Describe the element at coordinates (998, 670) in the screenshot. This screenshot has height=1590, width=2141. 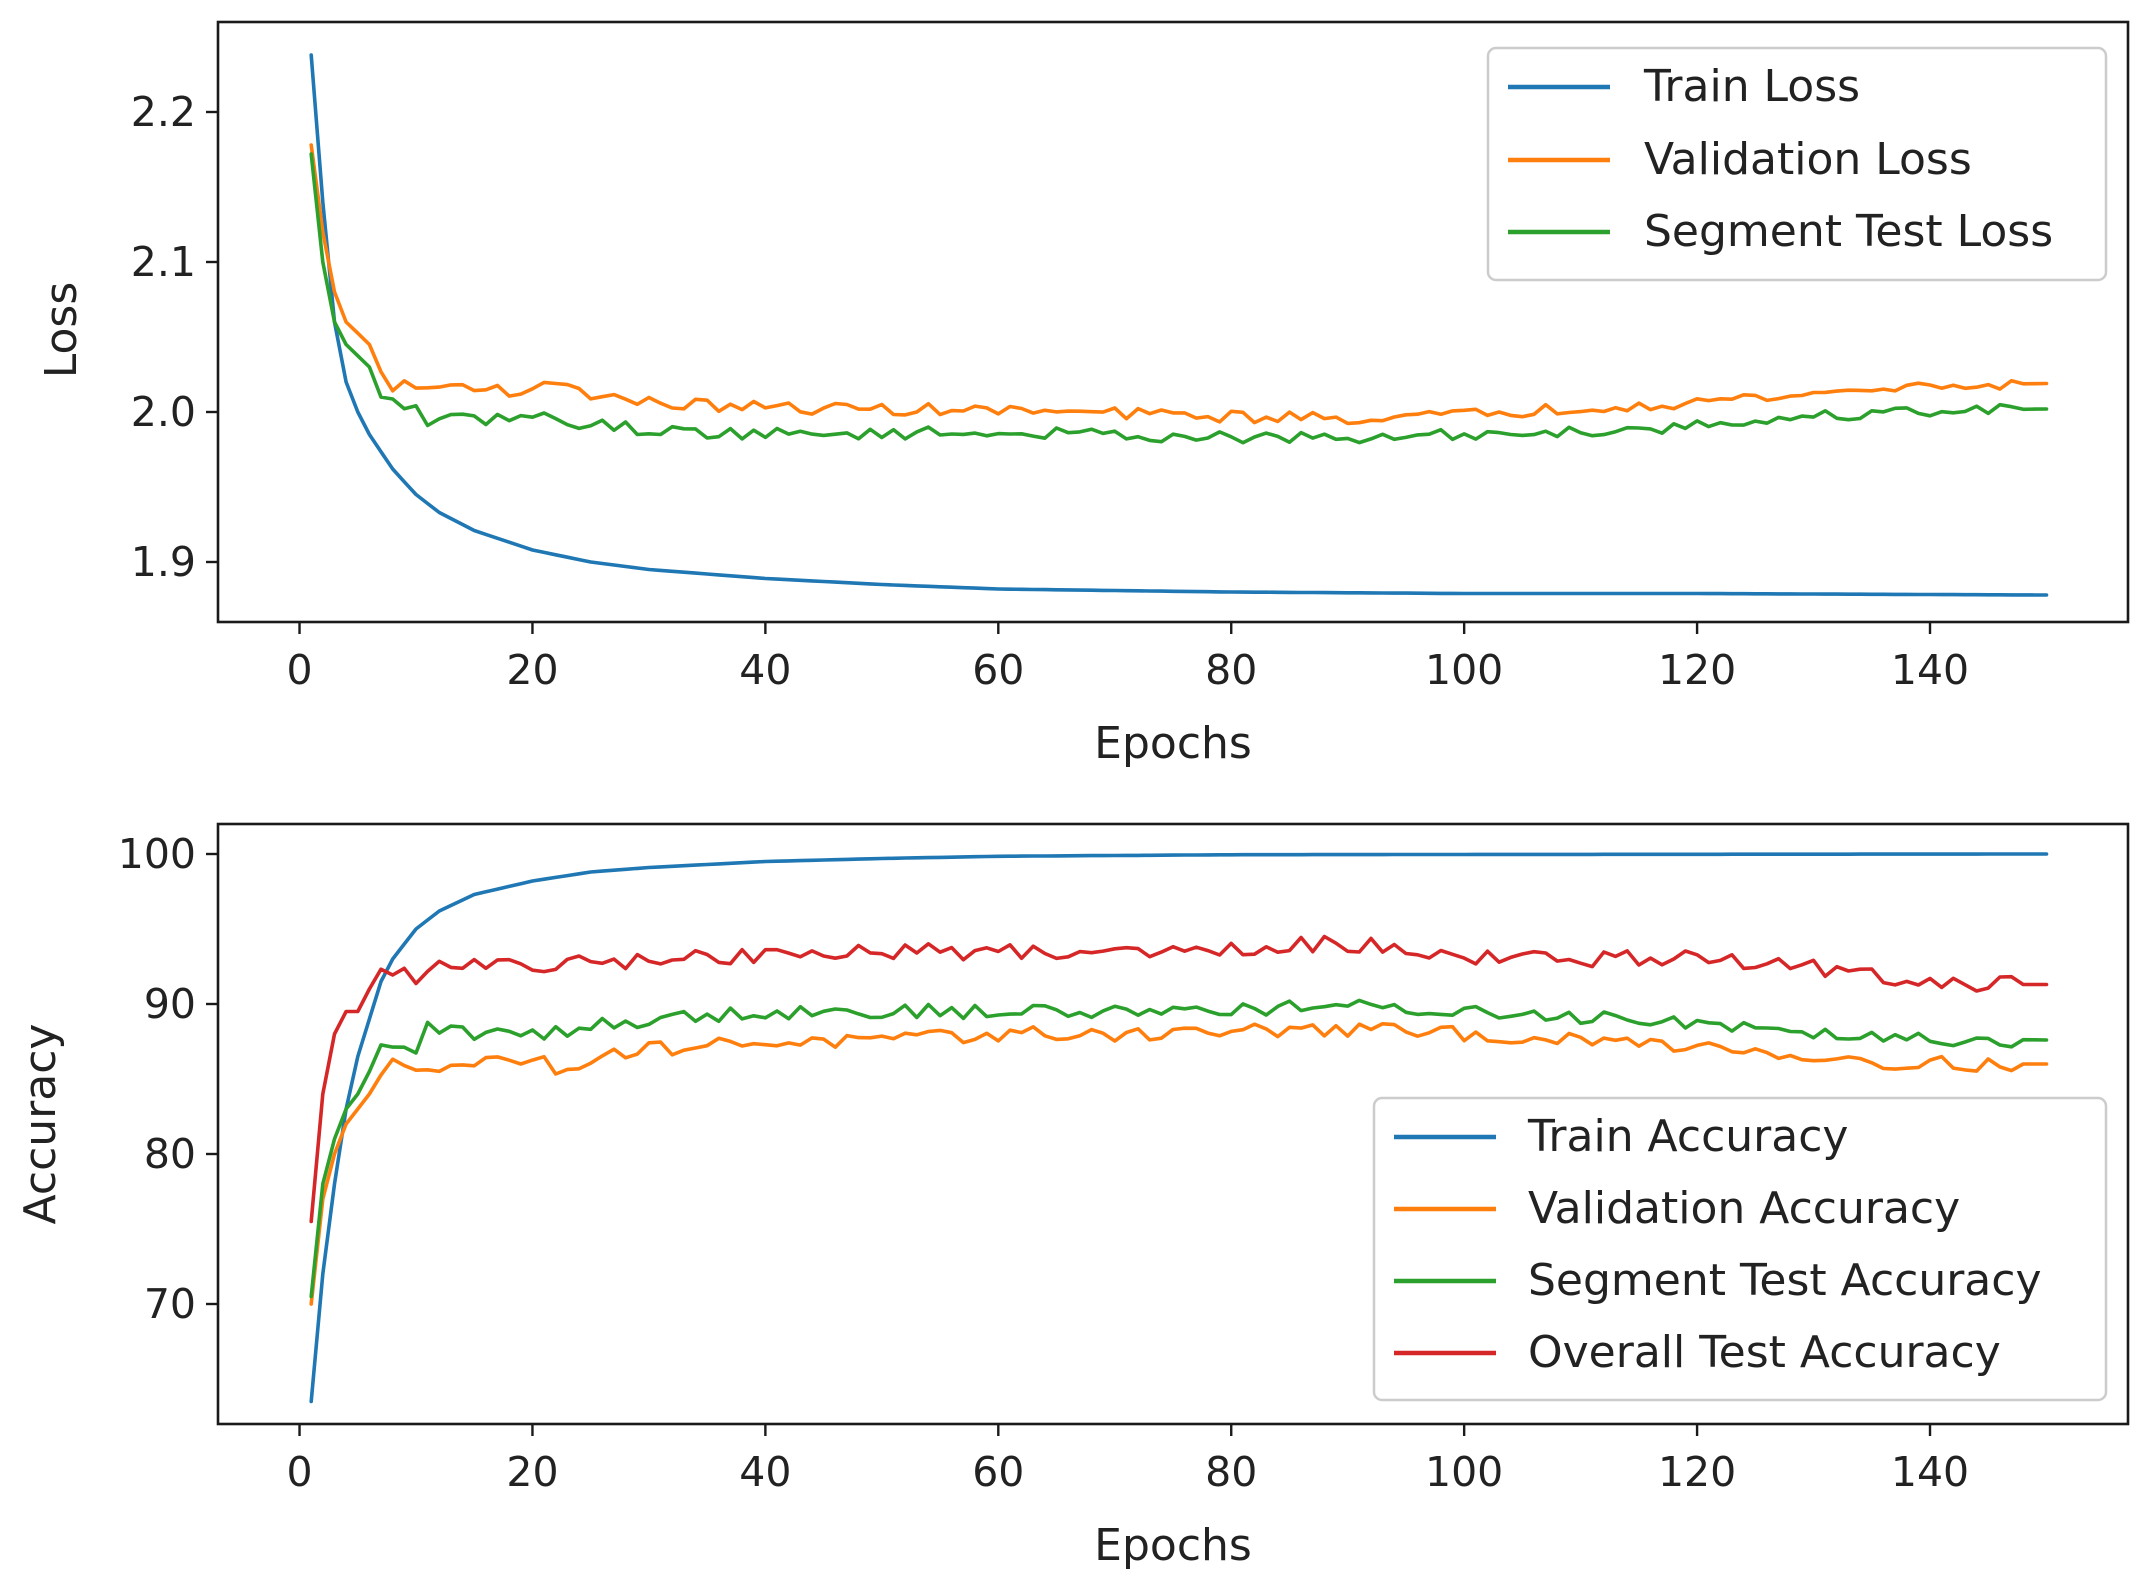
I see `loss-x-tick-label: 60` at that location.